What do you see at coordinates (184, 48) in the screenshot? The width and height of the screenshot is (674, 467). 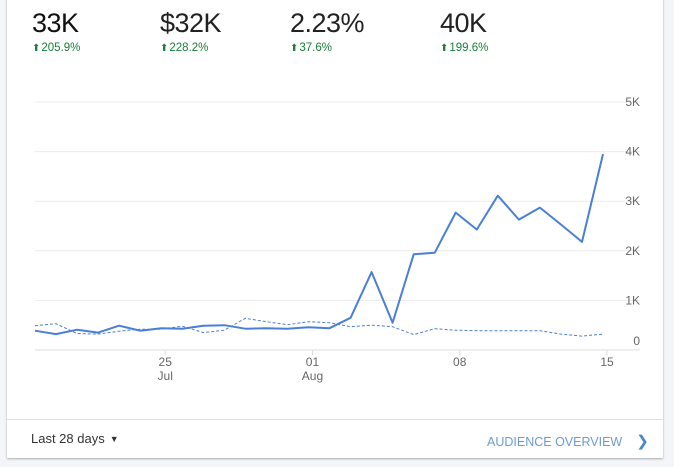 I see `metric-change: ⬆228.2%` at bounding box center [184, 48].